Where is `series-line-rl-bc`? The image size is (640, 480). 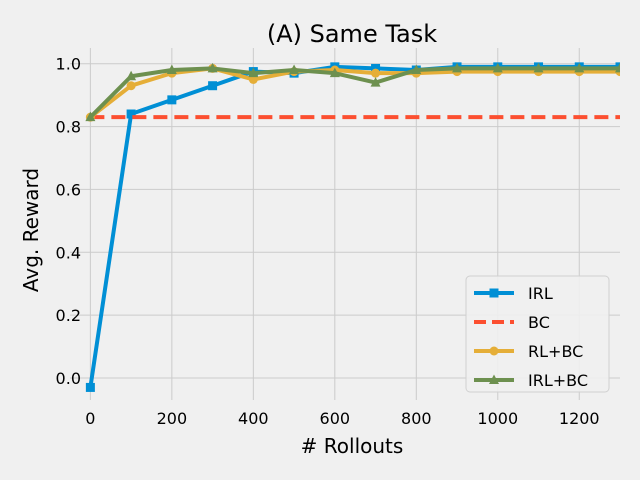 series-line-rl-bc is located at coordinates (354, 92).